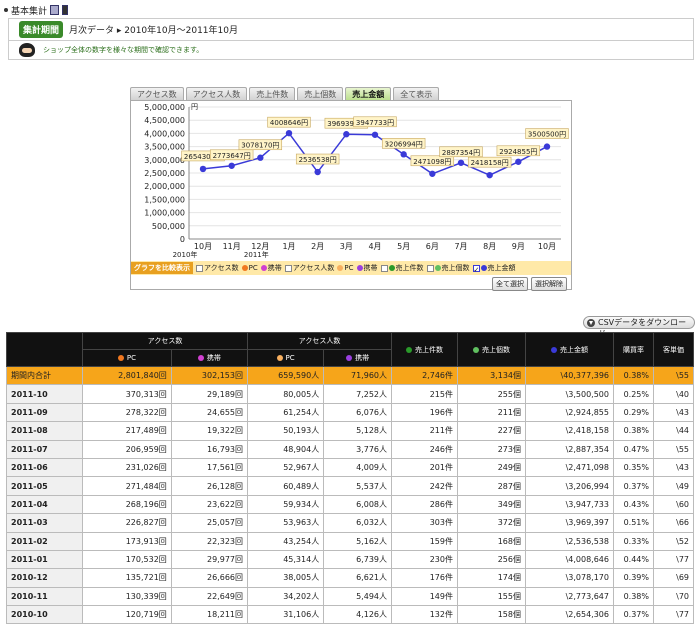 The height and width of the screenshot is (630, 700). I want to click on row-label: 2011-04, so click(44, 504).